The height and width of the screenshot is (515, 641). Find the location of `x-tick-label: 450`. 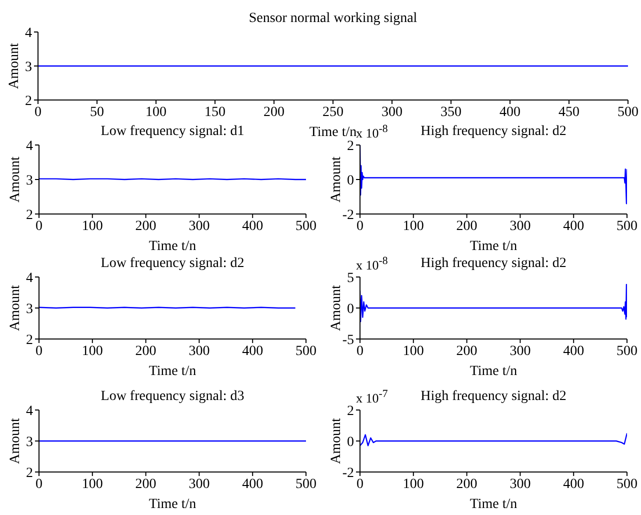

x-tick-label: 450 is located at coordinates (569, 112).